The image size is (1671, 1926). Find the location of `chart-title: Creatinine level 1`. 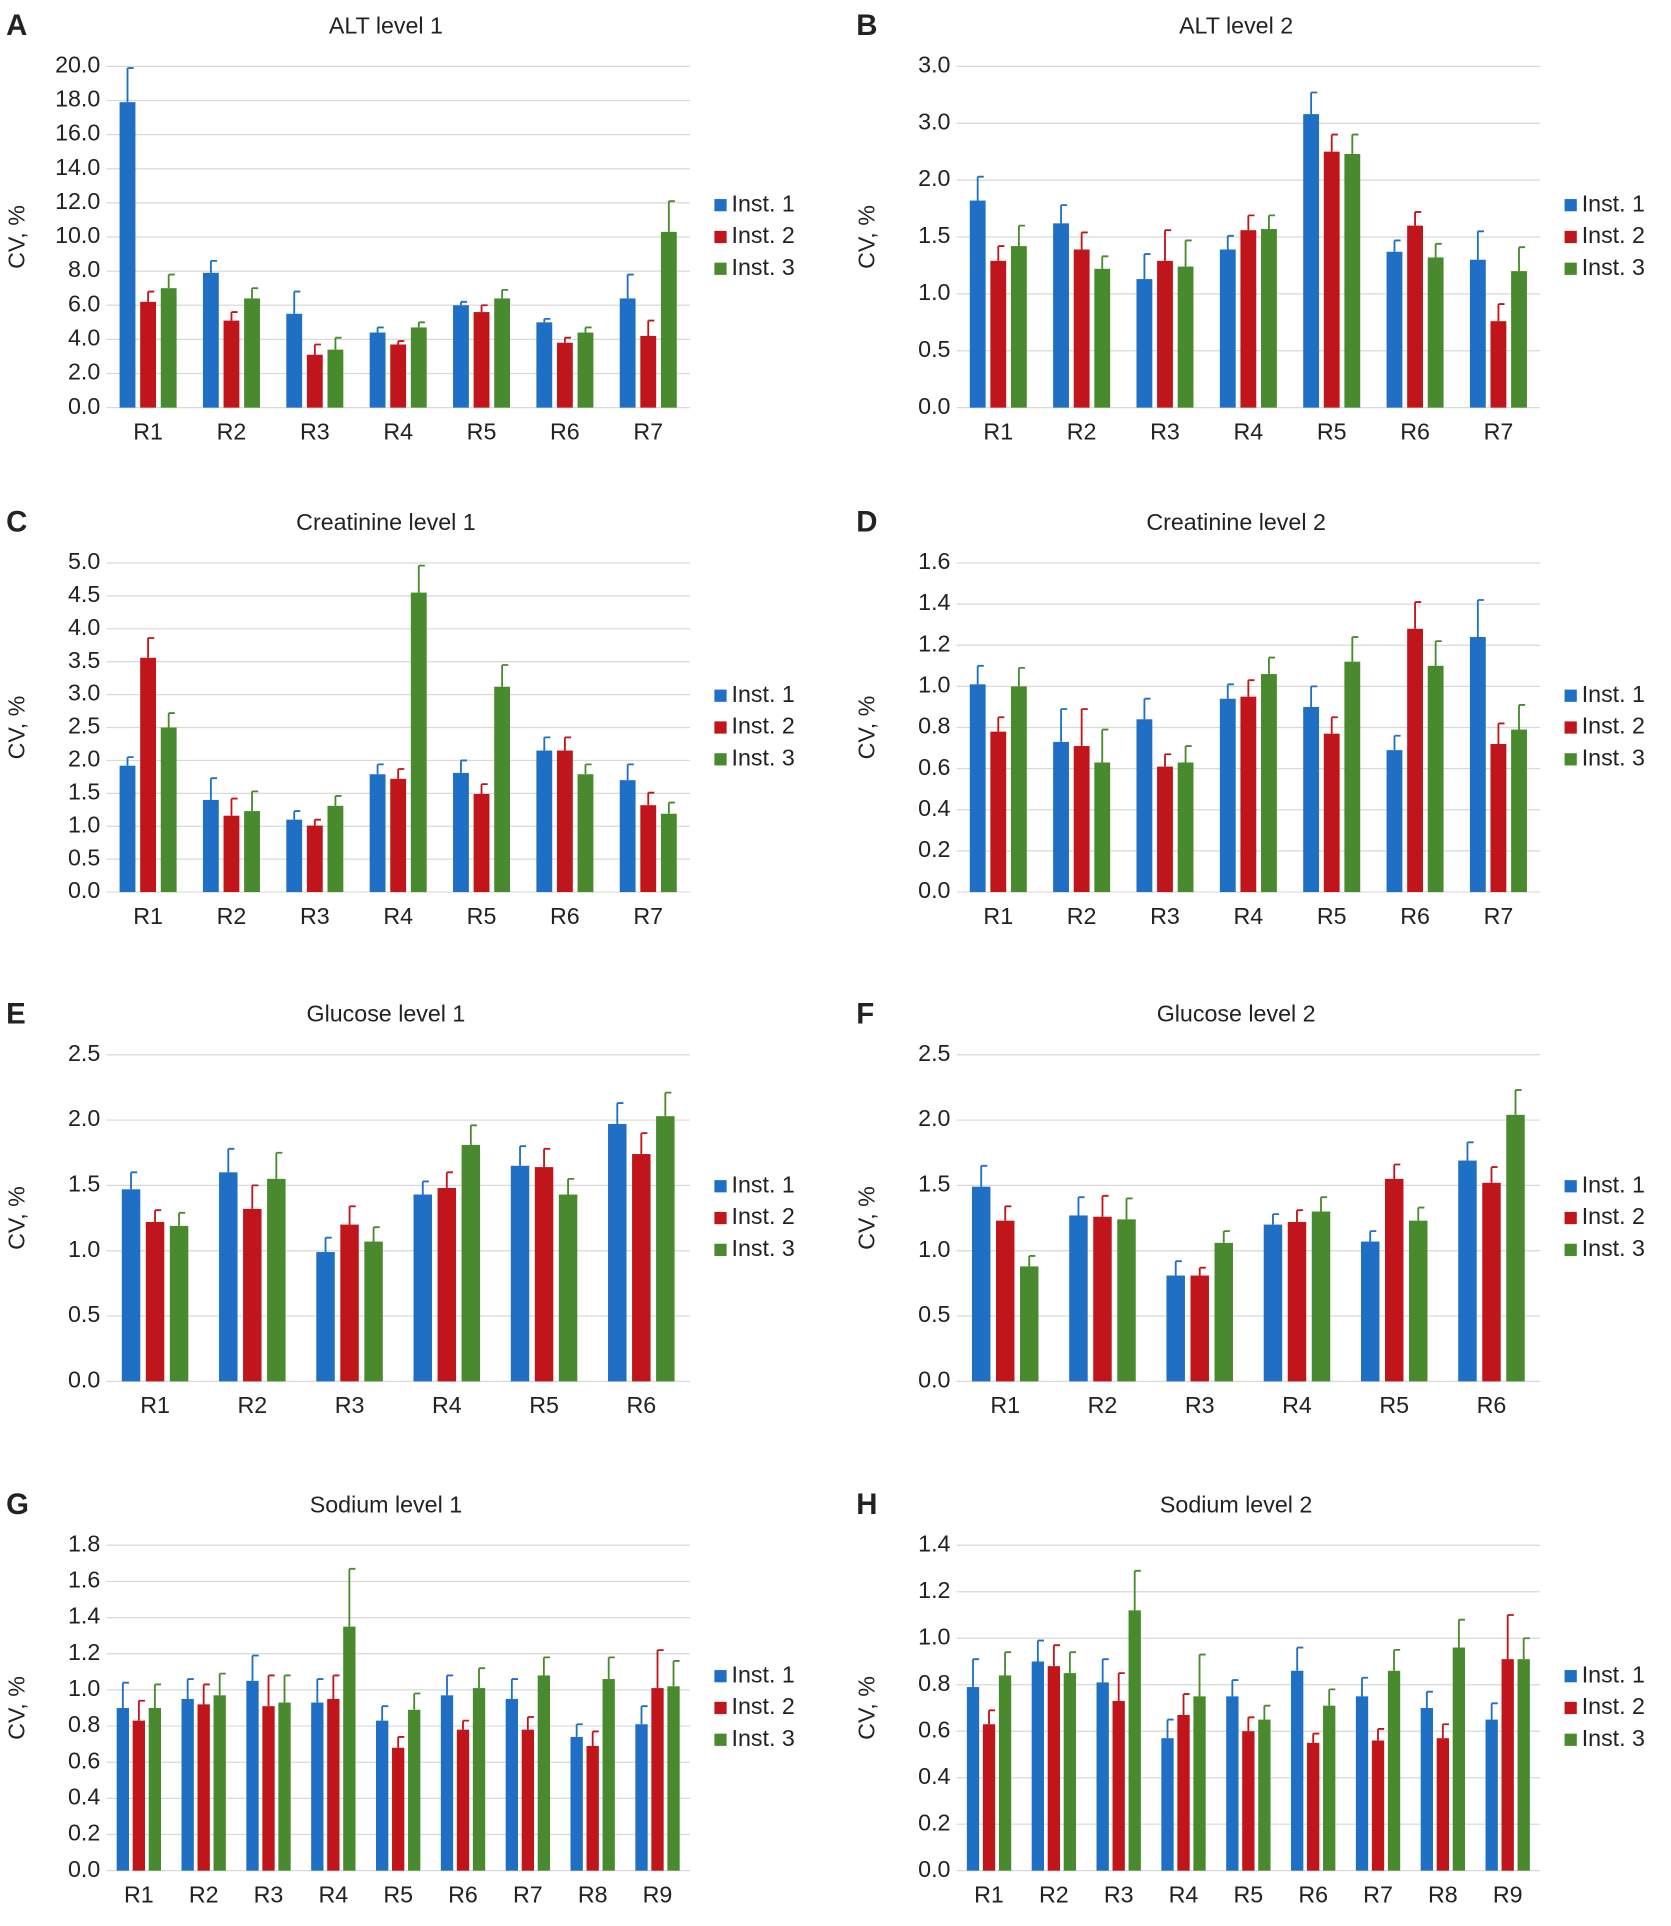

chart-title: Creatinine level 1 is located at coordinates (386, 522).